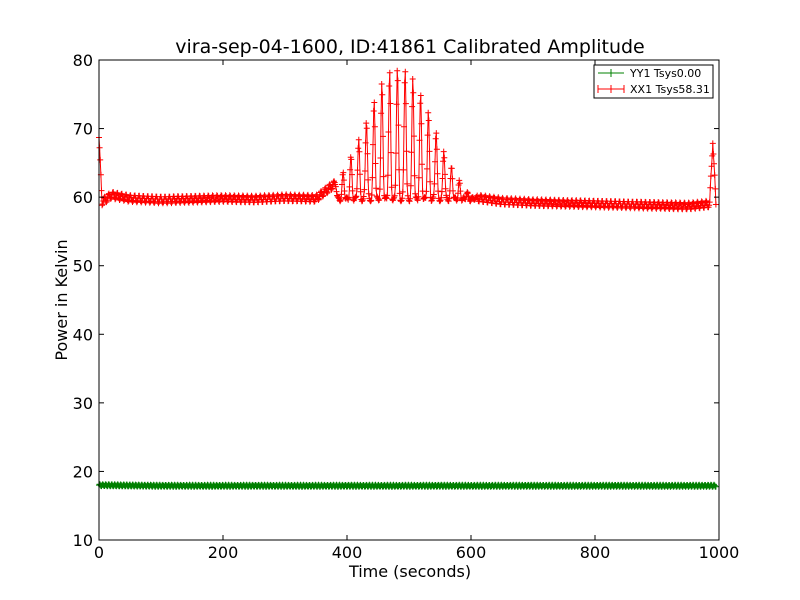 The image size is (800, 600). I want to click on x-tick-label: 200, so click(223, 552).